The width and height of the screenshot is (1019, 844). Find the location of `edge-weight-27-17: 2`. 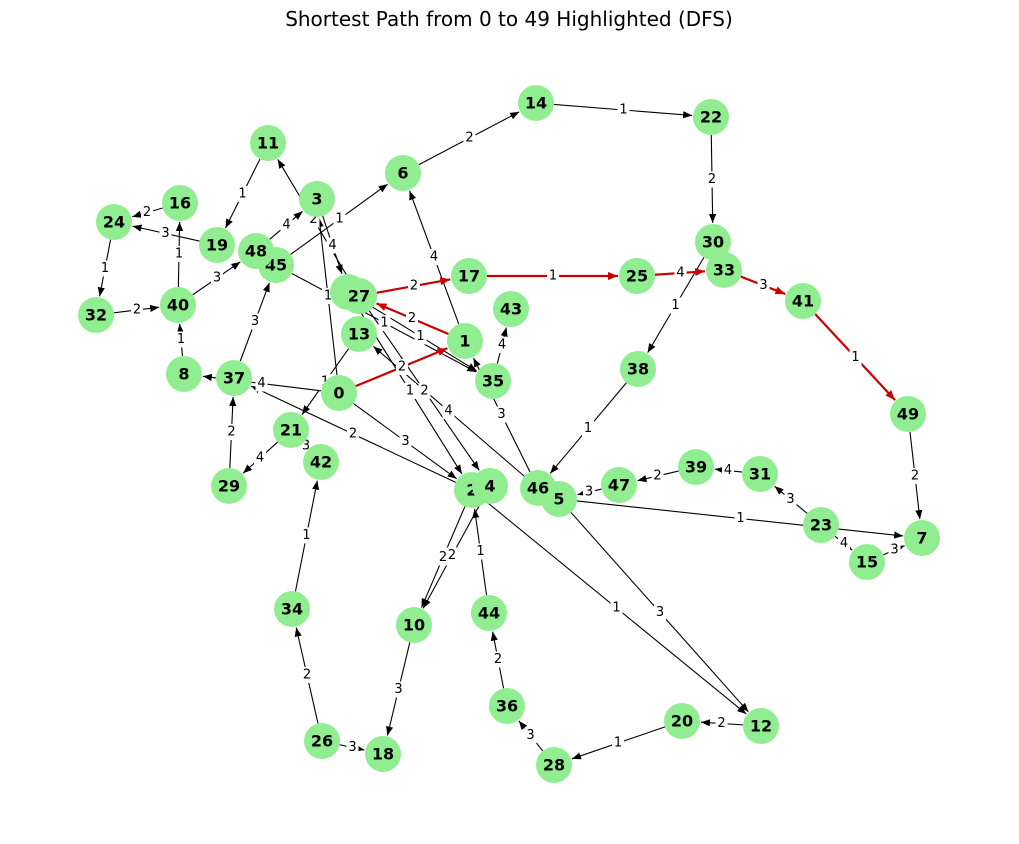

edge-weight-27-17: 2 is located at coordinates (414, 286).